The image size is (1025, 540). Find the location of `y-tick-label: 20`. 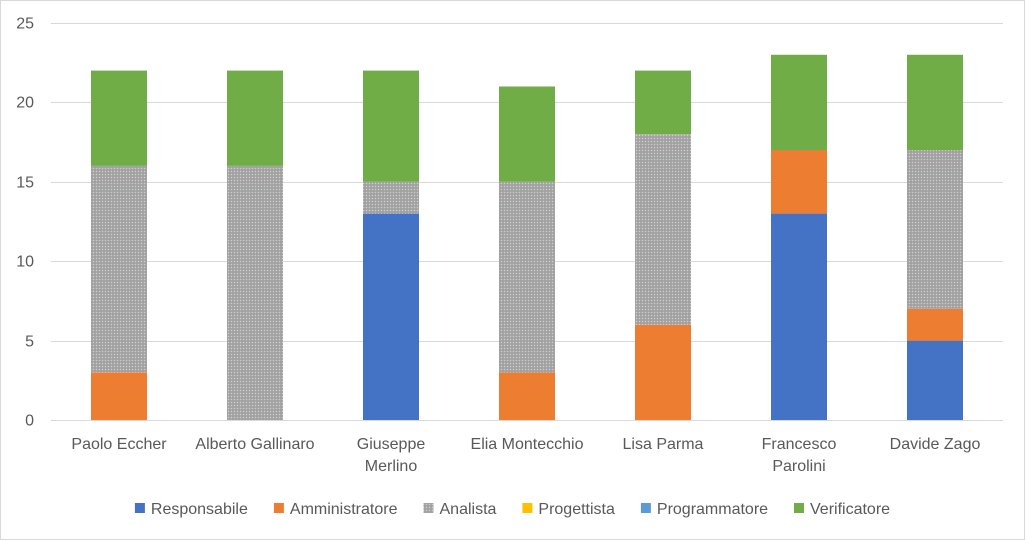

y-tick-label: 20 is located at coordinates (25, 103).